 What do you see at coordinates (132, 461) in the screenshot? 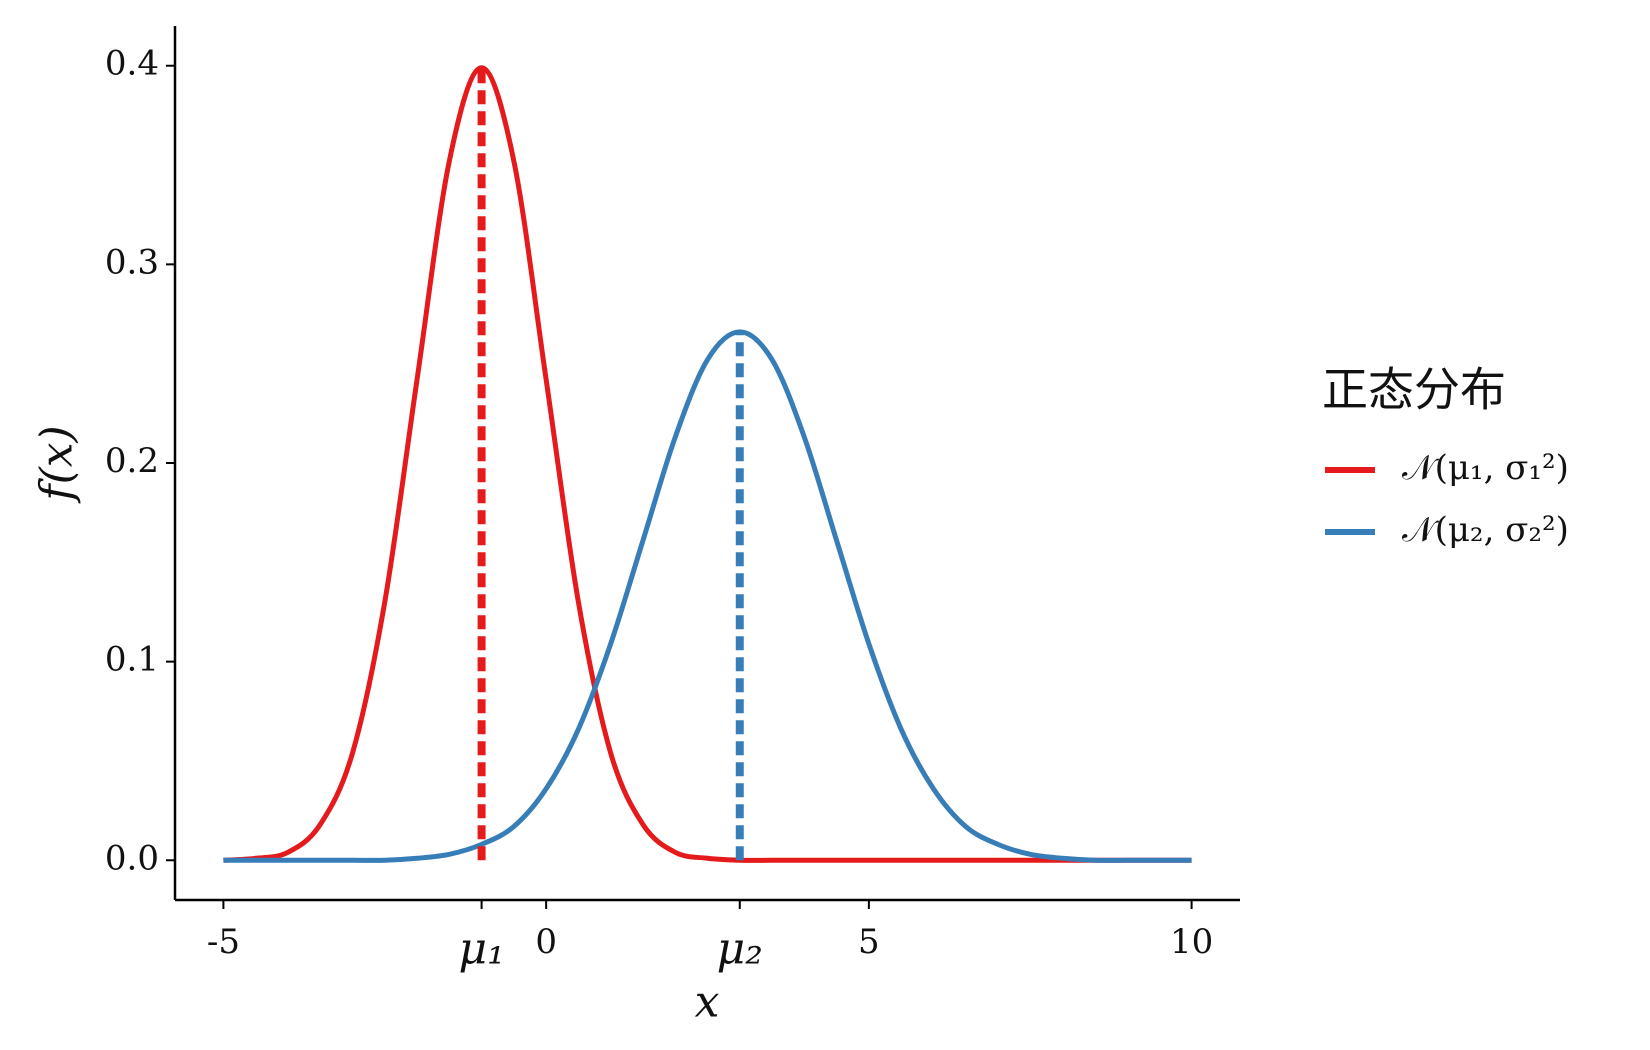
I see `y-tick-label: 0.2` at bounding box center [132, 461].